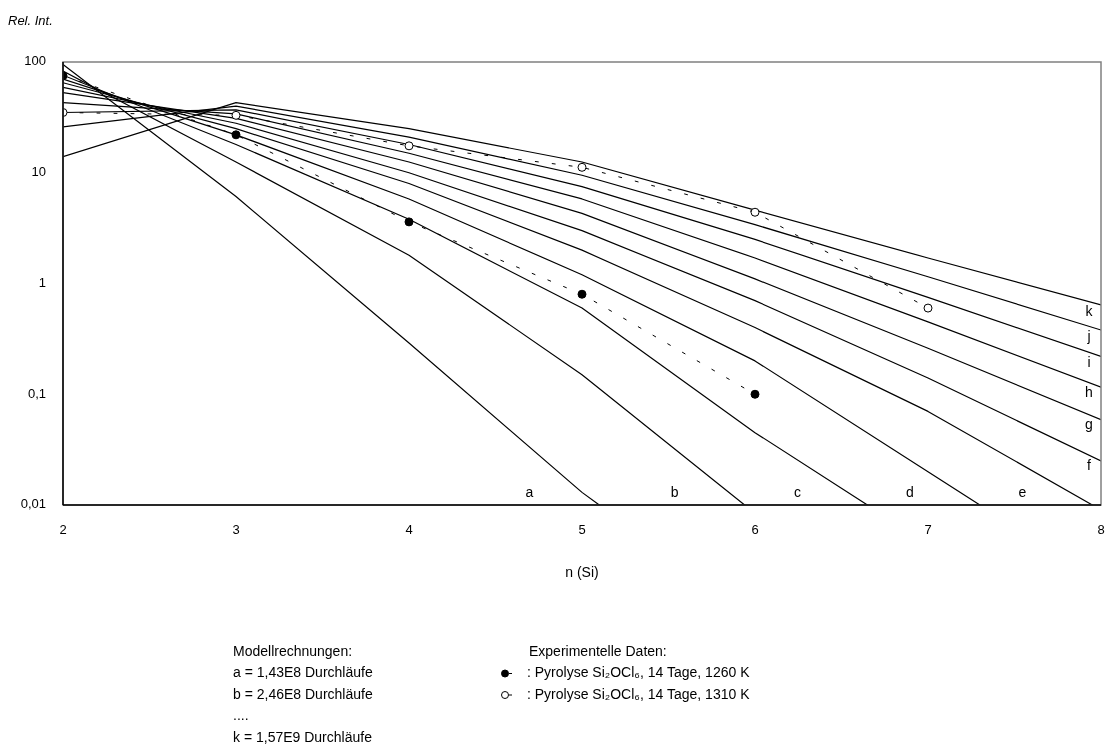 This screenshot has width=1107, height=744. What do you see at coordinates (1089, 361) in the screenshot?
I see `series-label: i` at bounding box center [1089, 361].